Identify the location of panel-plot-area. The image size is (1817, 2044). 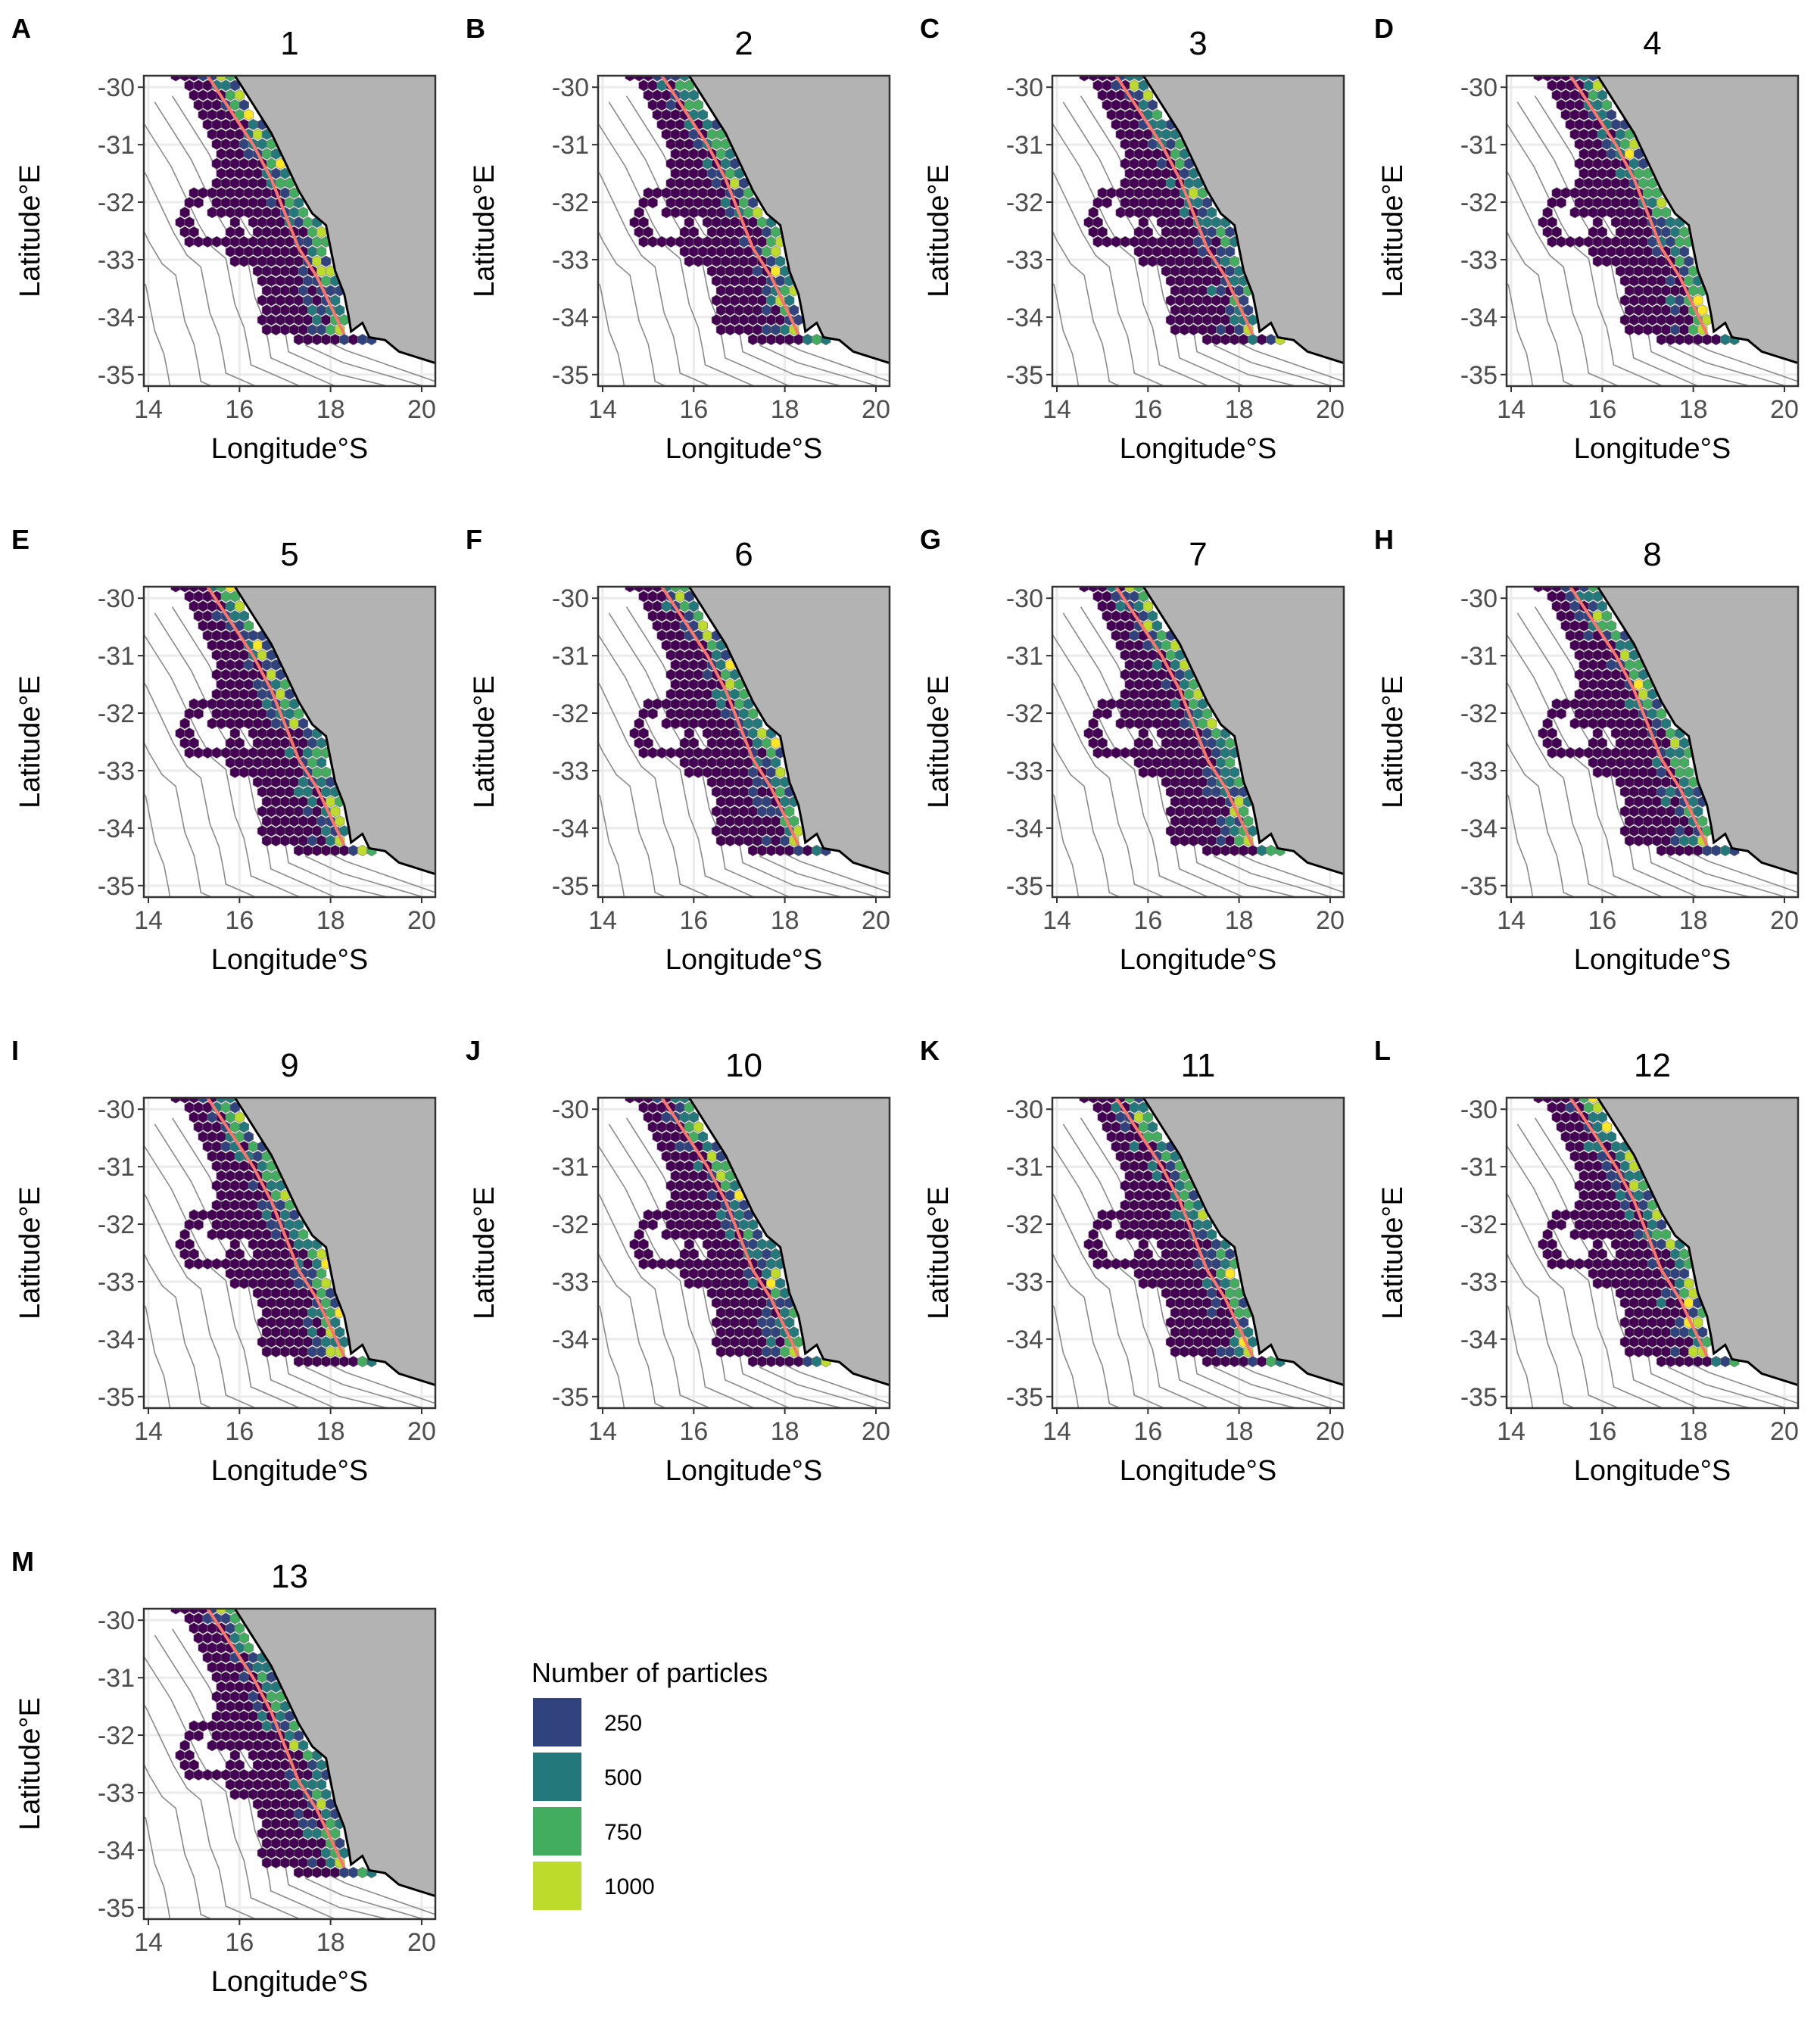
(1198, 742).